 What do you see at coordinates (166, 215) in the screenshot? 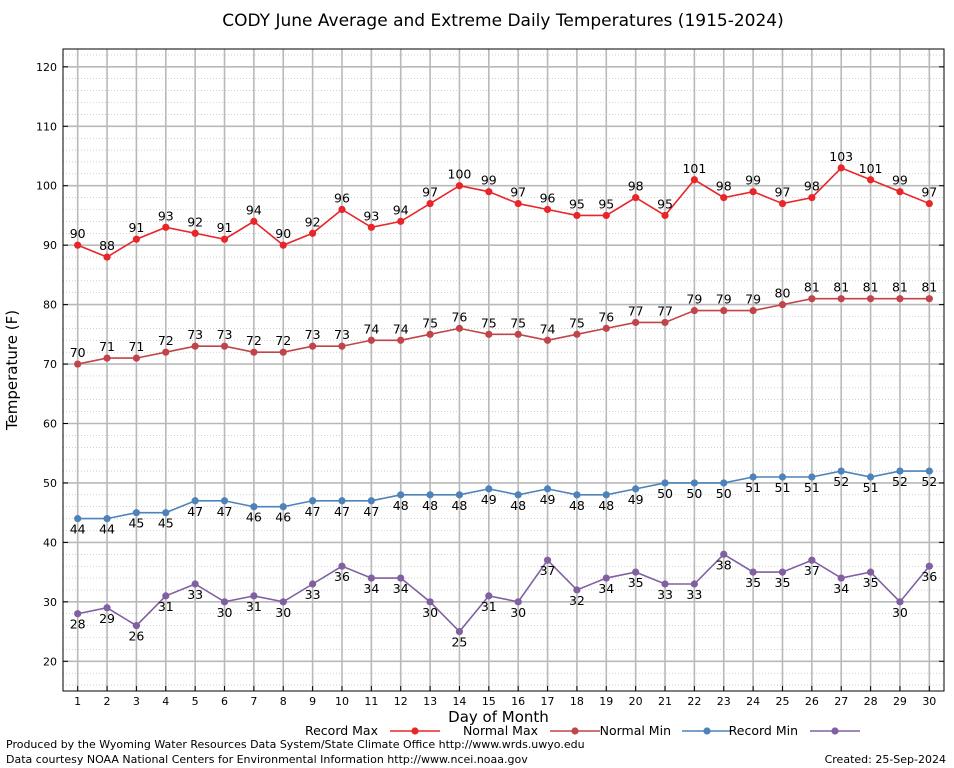
I see `data-label: 93` at bounding box center [166, 215].